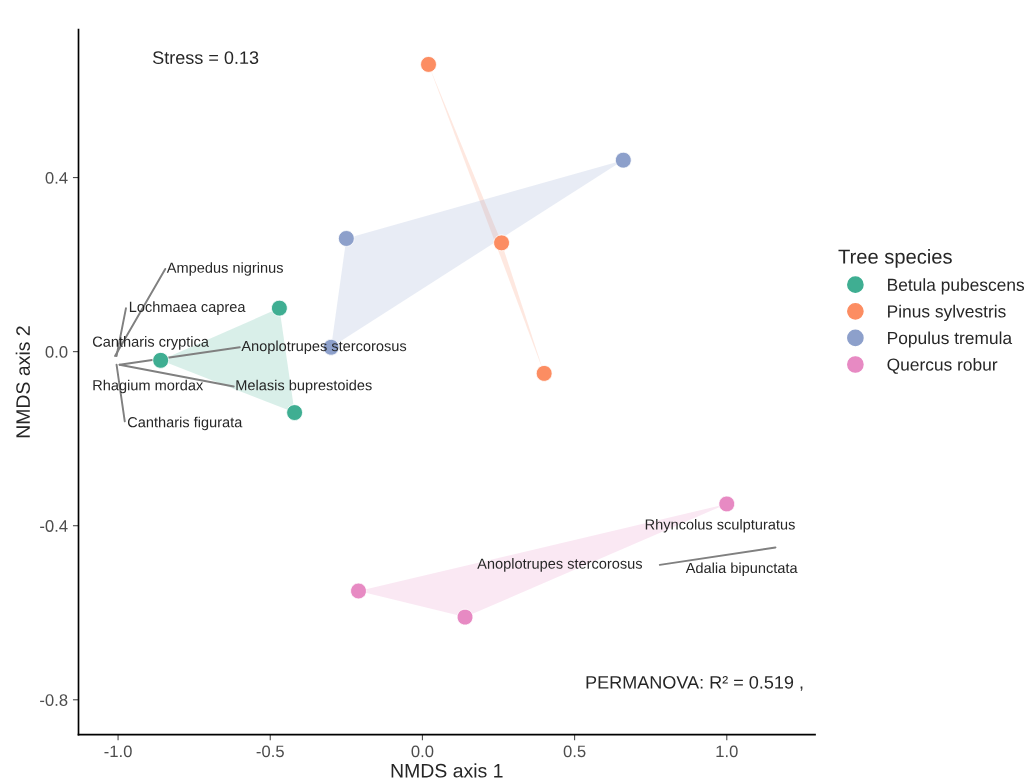  Describe the element at coordinates (22, 382) in the screenshot. I see `y-axis-title: NMDS axis 2` at that location.